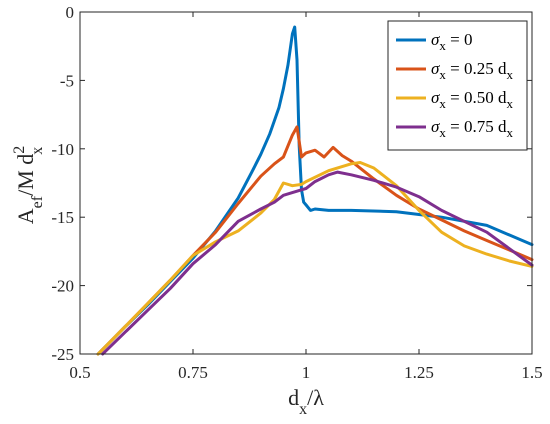  Describe the element at coordinates (79, 372) in the screenshot. I see `x-tick-label: 0.5` at that location.